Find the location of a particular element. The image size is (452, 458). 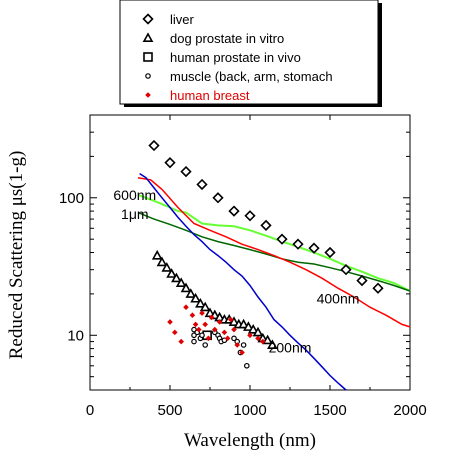

curve-label: 200nm is located at coordinates (290, 347).